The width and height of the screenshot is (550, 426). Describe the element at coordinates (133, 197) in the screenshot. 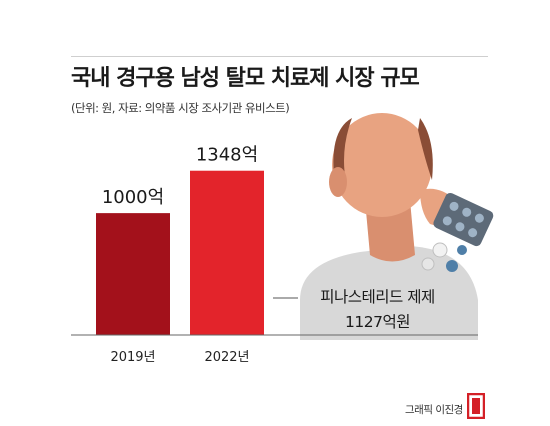

I see `bar-value-label-0: 1000억` at that location.